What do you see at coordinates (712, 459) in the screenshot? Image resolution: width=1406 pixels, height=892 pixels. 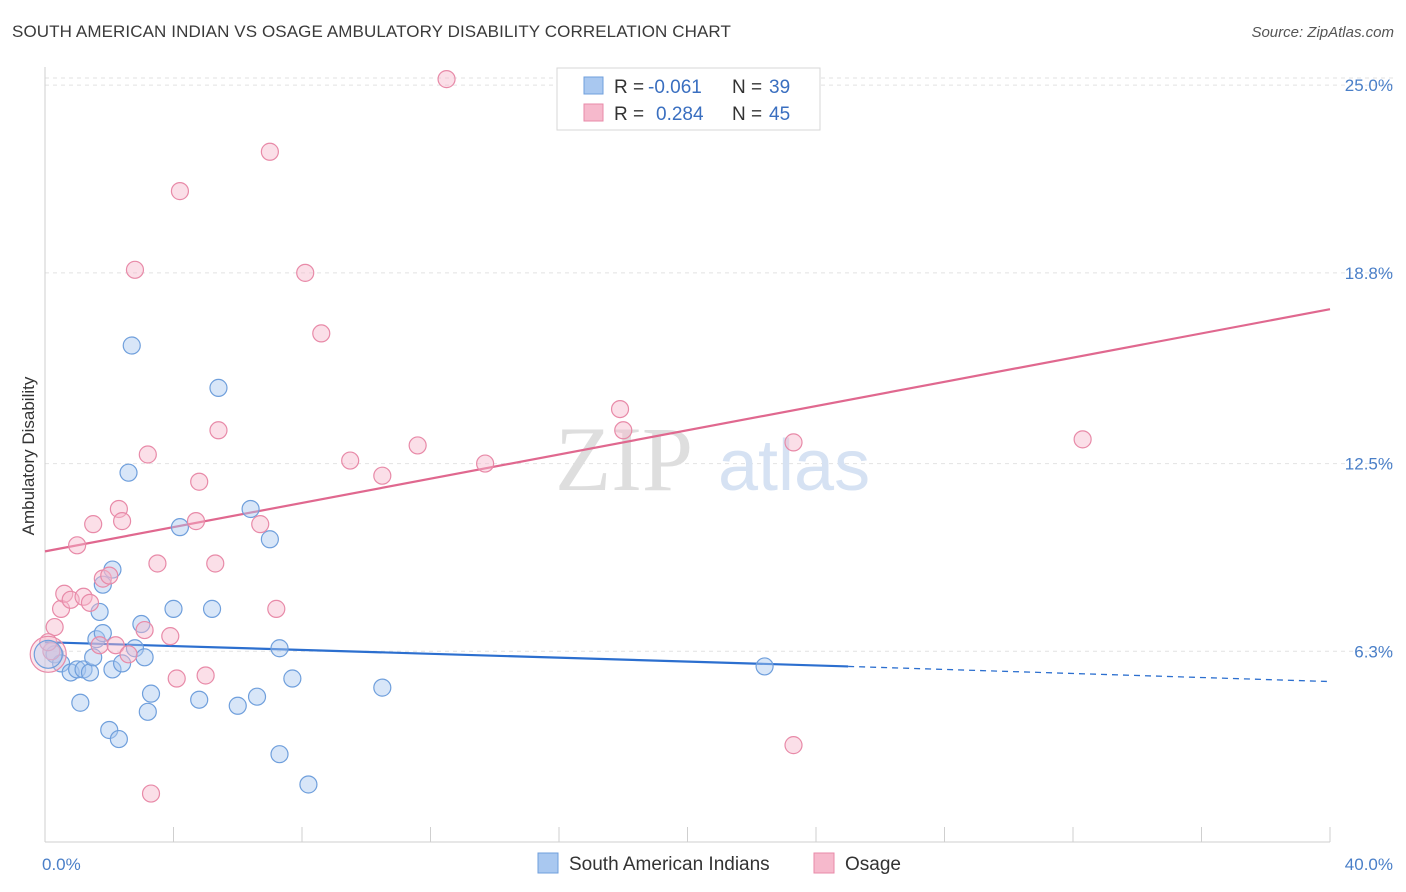 I see `watermark: ZIP atlas` at bounding box center [712, 459].